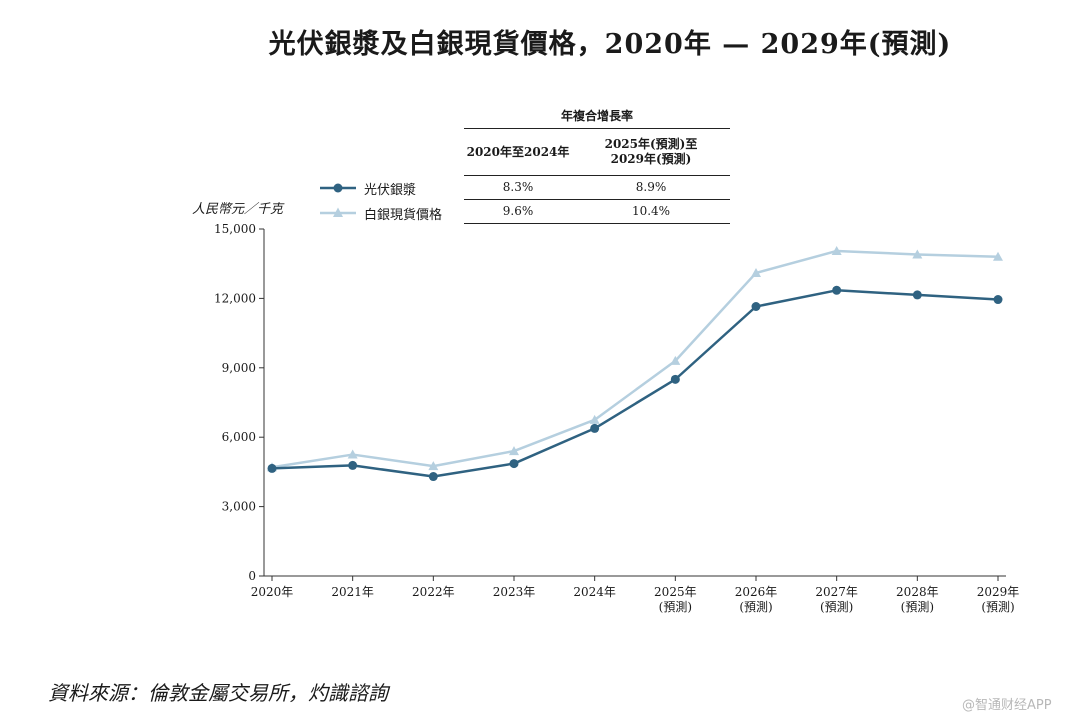 The image size is (1080, 720). I want to click on cagr-row-silver-paste: 8.3% 8.9%, so click(597, 188).